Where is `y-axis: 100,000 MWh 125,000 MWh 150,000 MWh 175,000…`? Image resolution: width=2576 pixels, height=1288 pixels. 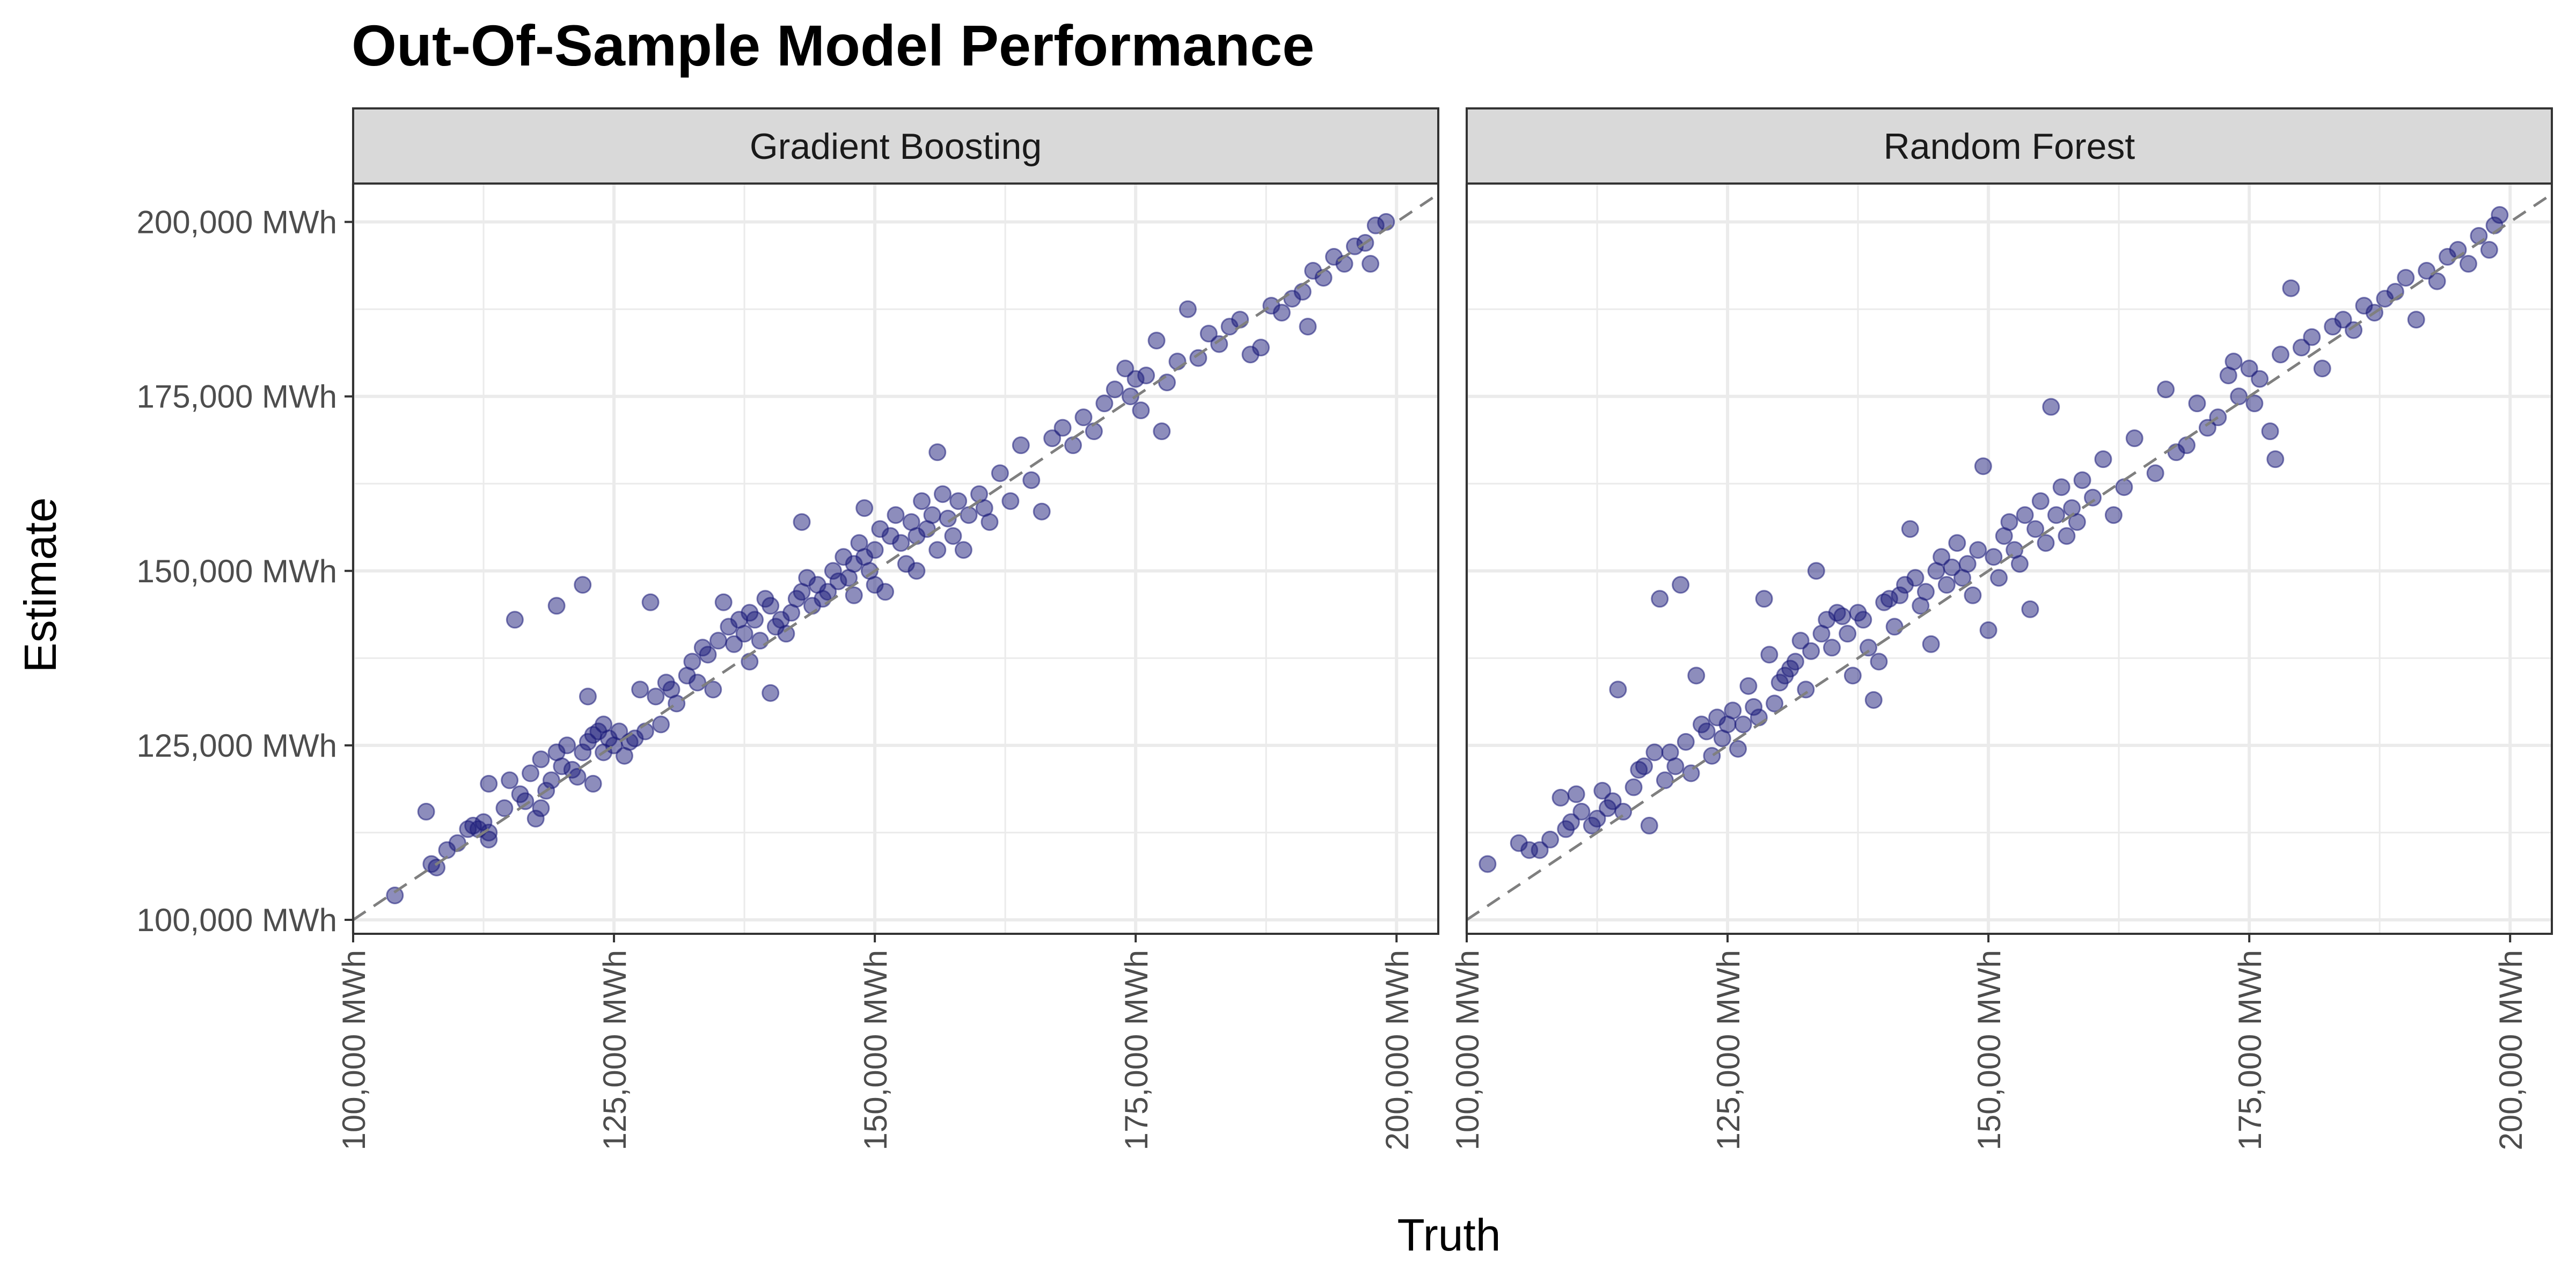
y-axis: 100,000 MWh 125,000 MWh 150,000 MWh 175,000… is located at coordinates (244, 571).